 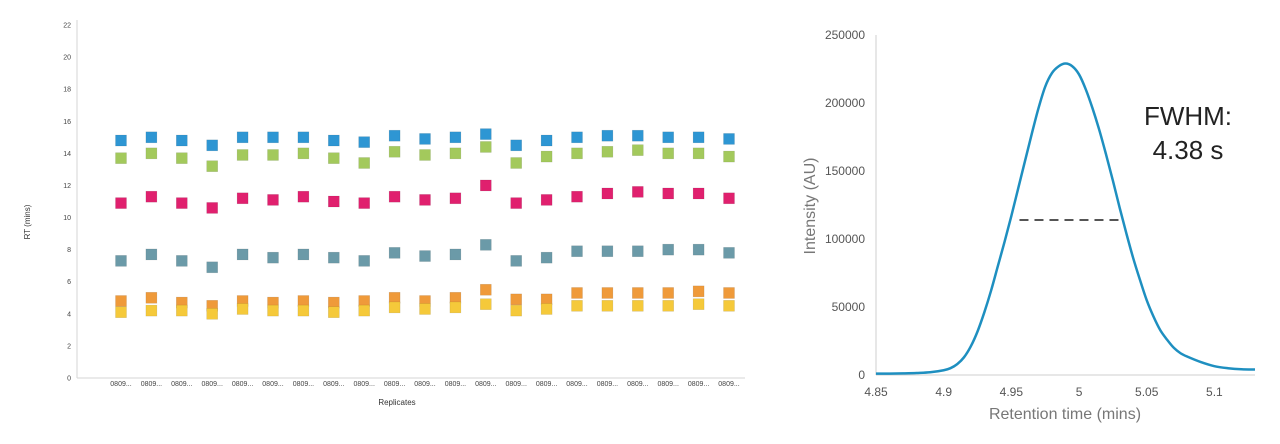 What do you see at coordinates (69, 346) in the screenshot?
I see `rt-chart-y-tick-label: 2` at bounding box center [69, 346].